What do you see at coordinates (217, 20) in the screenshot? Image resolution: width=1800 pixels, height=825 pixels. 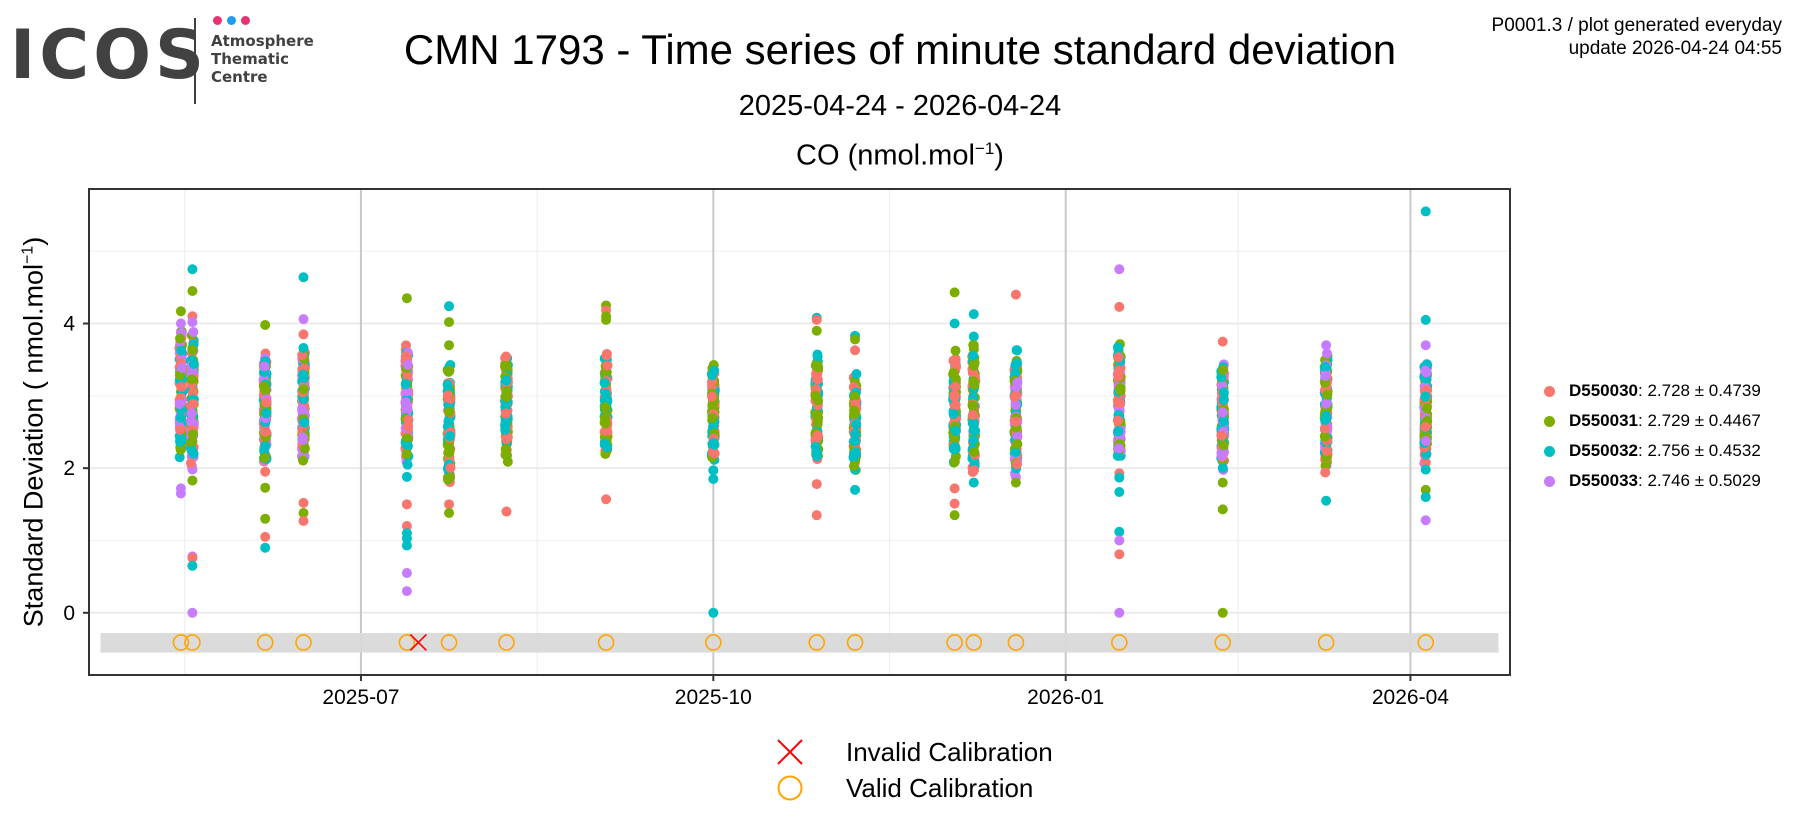 I see `logo-dot` at bounding box center [217, 20].